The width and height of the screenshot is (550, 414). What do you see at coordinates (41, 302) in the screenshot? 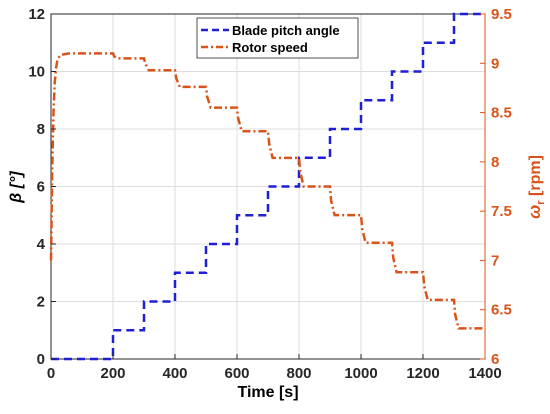
I see `y-left-tick-label-1: 2` at bounding box center [41, 302].